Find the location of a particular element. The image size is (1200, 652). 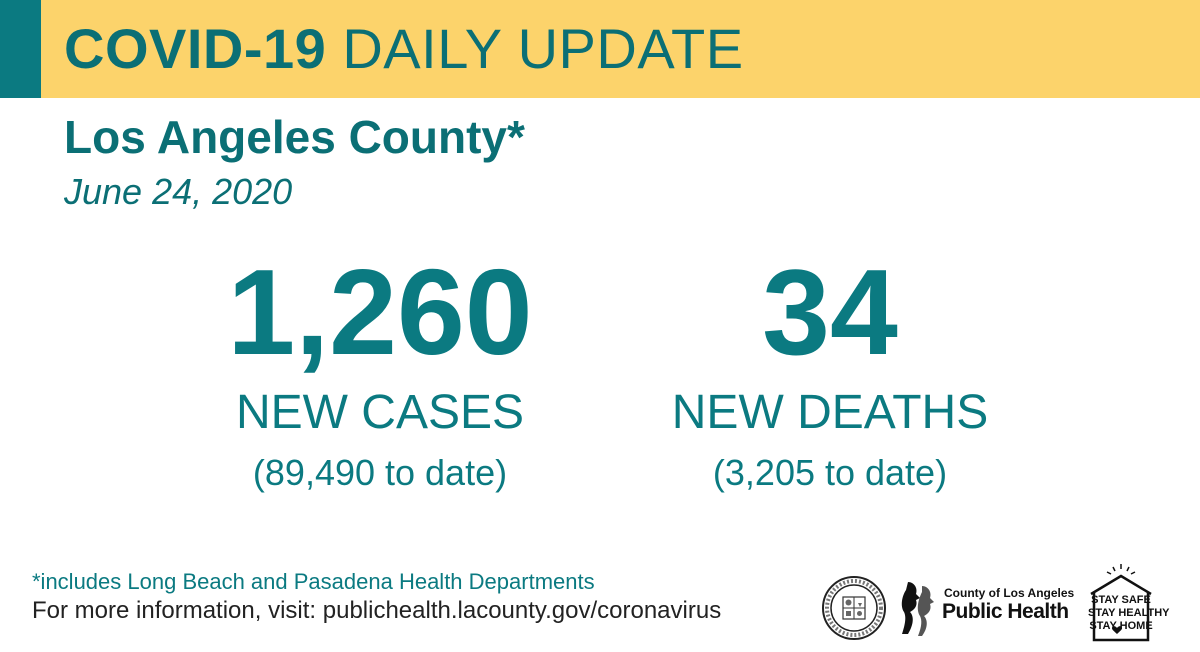

ph-logo-small-text: County of Los Angeles is located at coordinates (1009, 593).